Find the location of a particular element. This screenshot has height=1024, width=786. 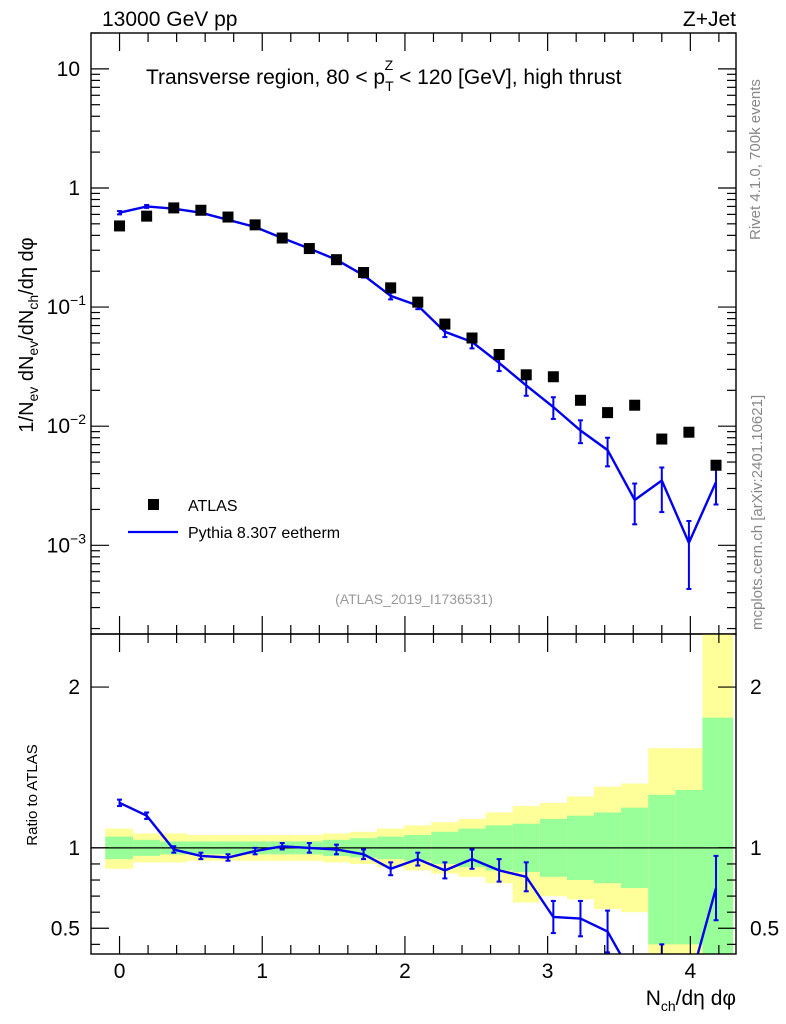

x-tick-label: 2 is located at coordinates (405, 971).